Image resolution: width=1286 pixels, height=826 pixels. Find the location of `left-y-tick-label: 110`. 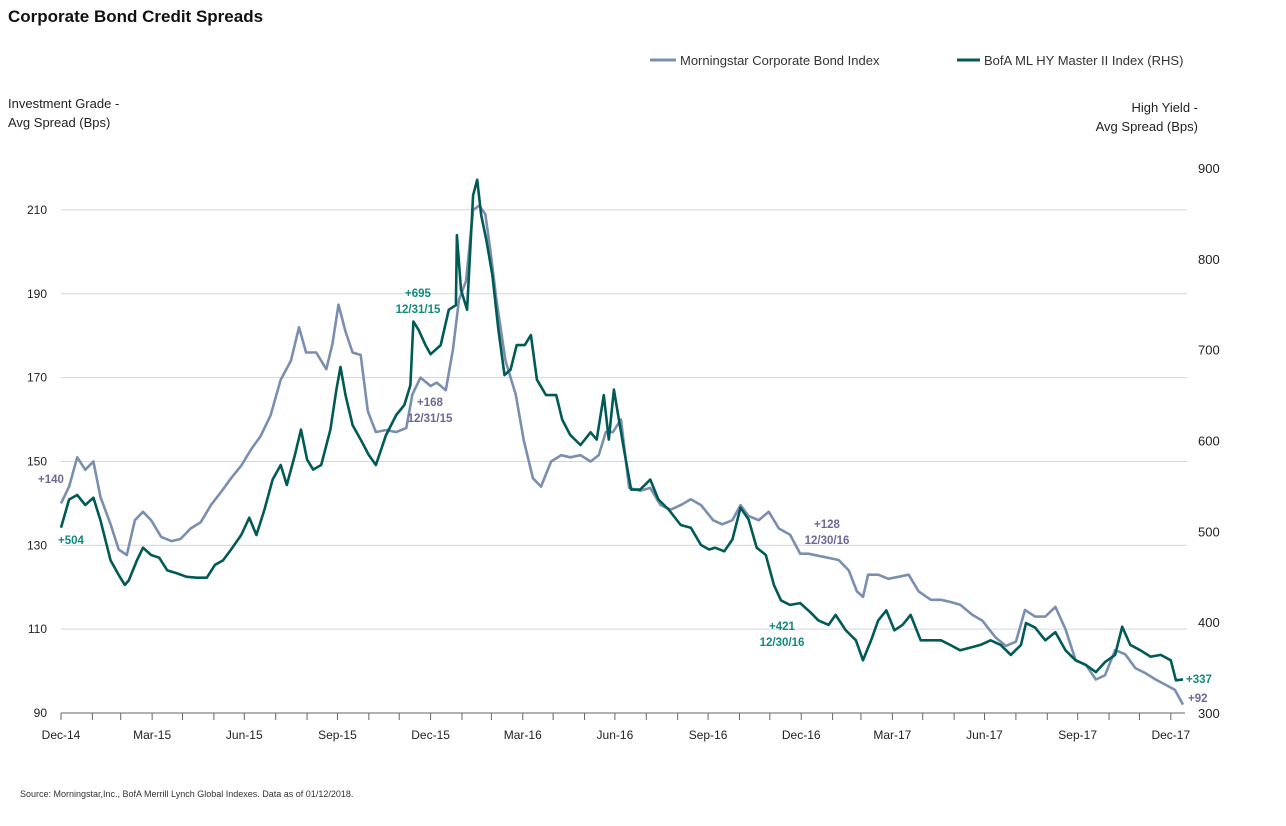

left-y-tick-label: 110 is located at coordinates (37, 629).